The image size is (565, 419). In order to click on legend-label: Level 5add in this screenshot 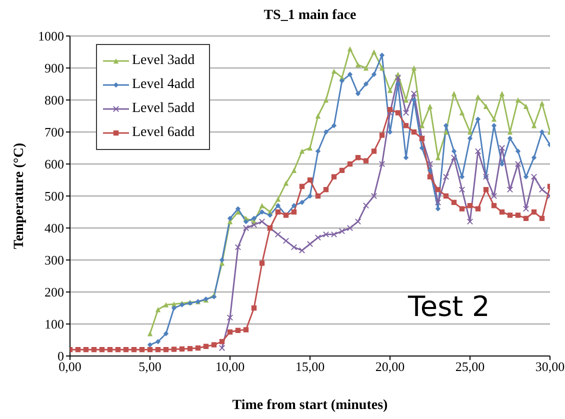, I will do `click(163, 109)`.